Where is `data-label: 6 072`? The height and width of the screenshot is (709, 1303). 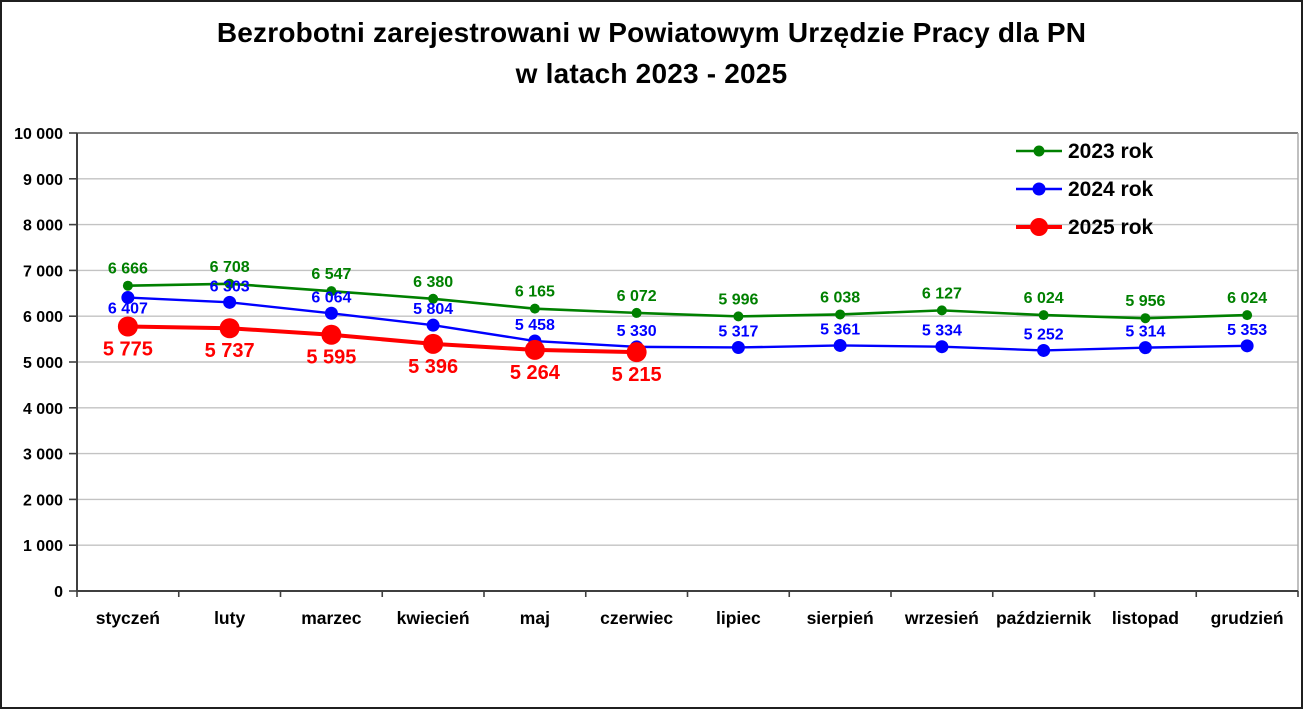
data-label: 6 072 is located at coordinates (637, 296).